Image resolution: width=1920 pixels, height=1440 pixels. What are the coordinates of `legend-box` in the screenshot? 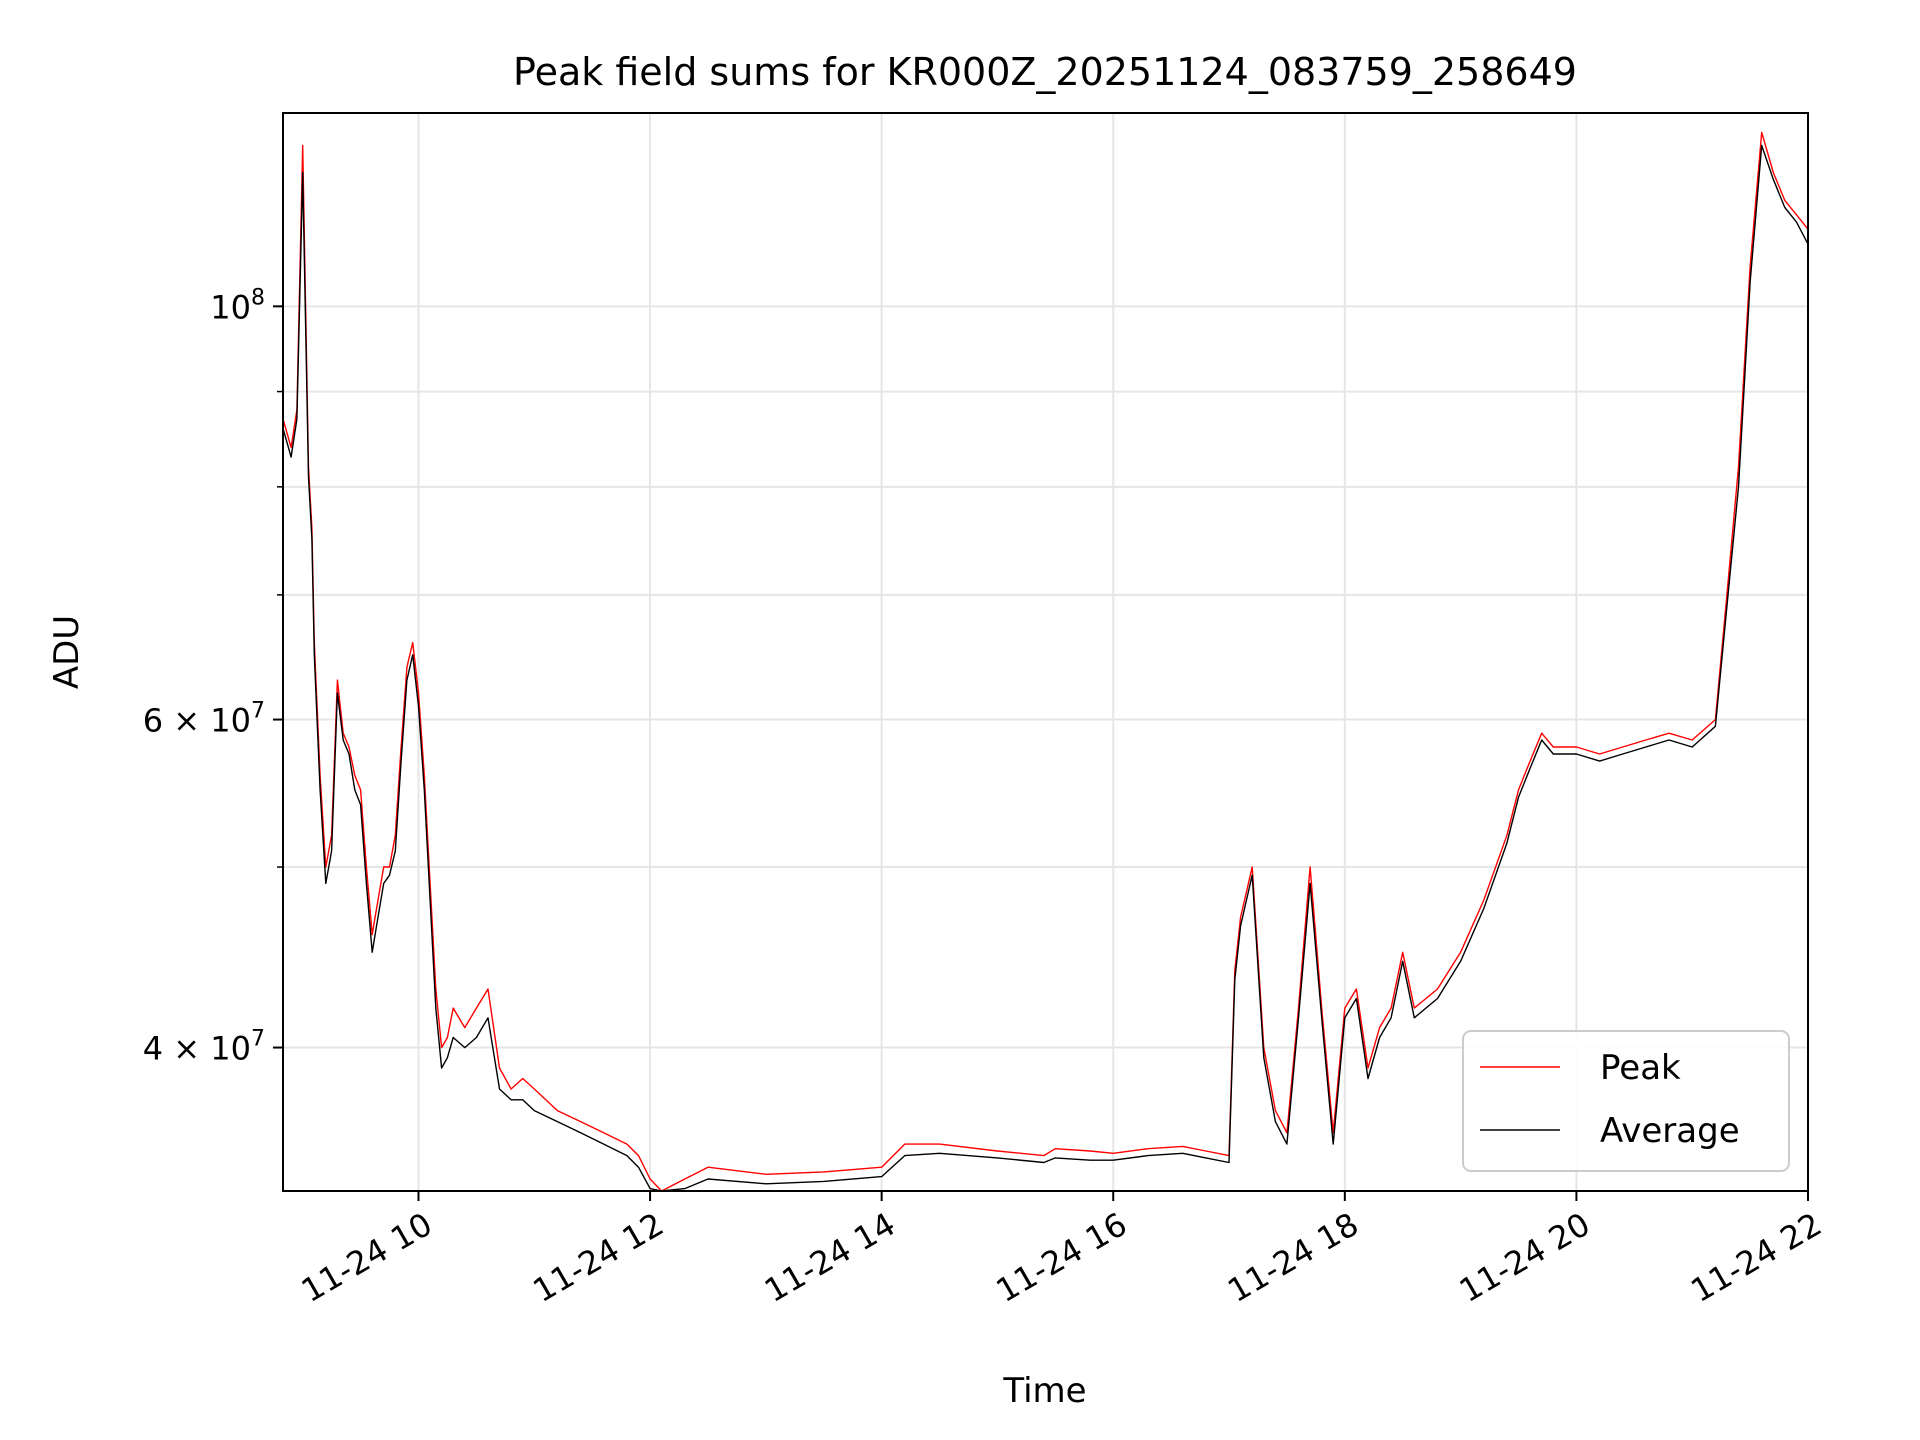 It's located at (1626, 1101).